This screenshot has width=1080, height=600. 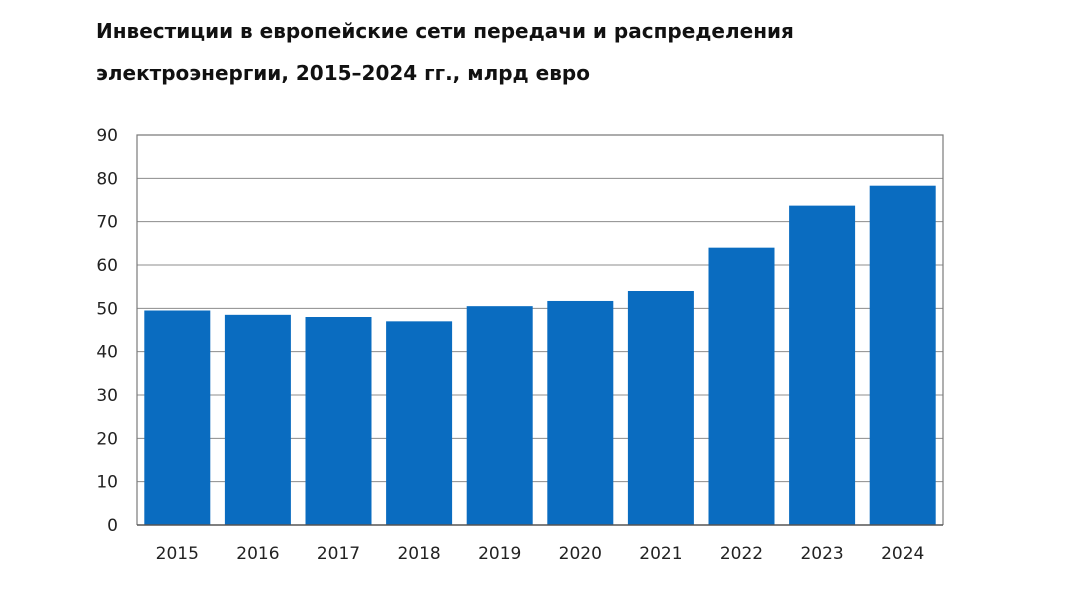 I want to click on chart-title-line-2: электроэнергии, 2015–2024 гг., млрд евро, so click(x=343, y=73).